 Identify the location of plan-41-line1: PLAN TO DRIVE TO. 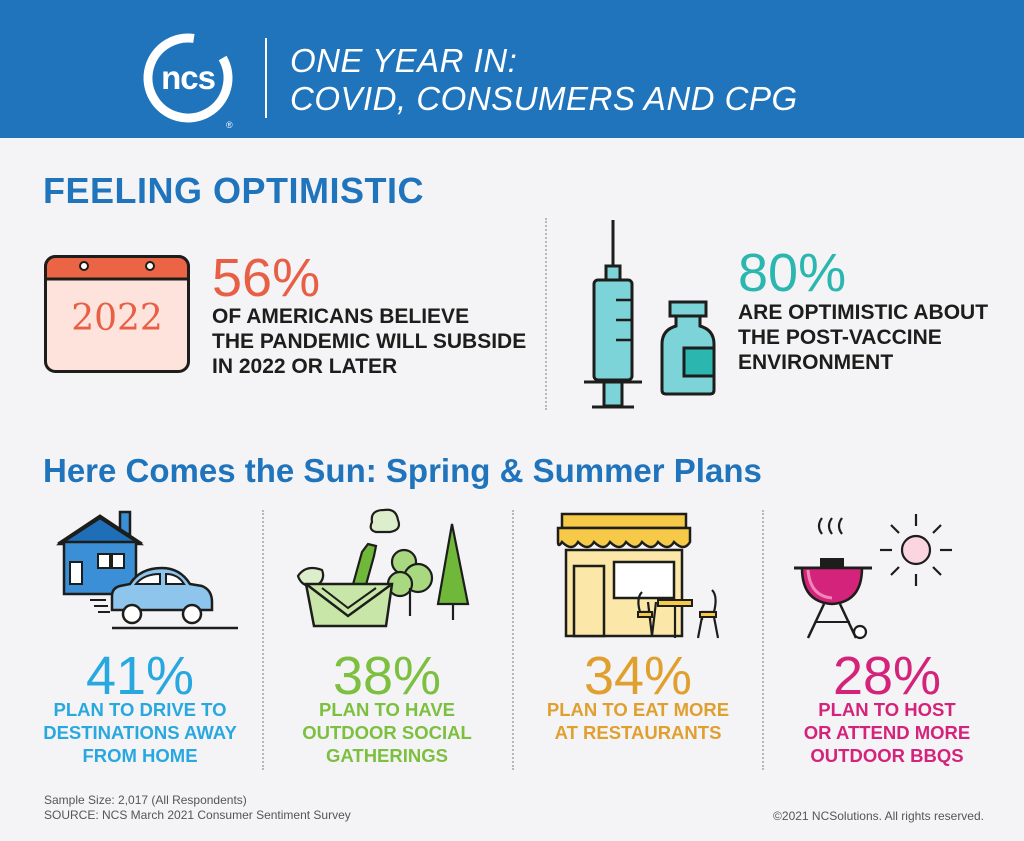
(140, 709).